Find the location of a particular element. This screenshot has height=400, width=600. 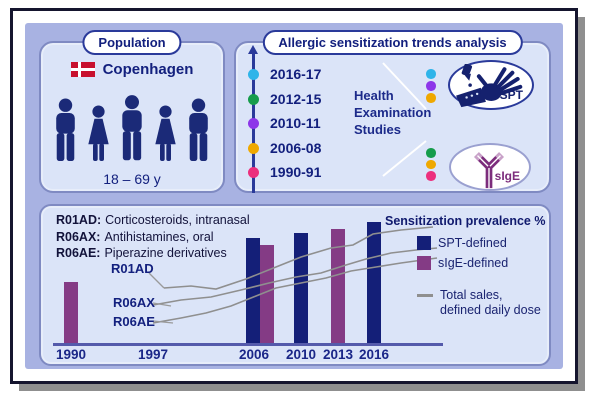

population-header: Population is located at coordinates (132, 42).